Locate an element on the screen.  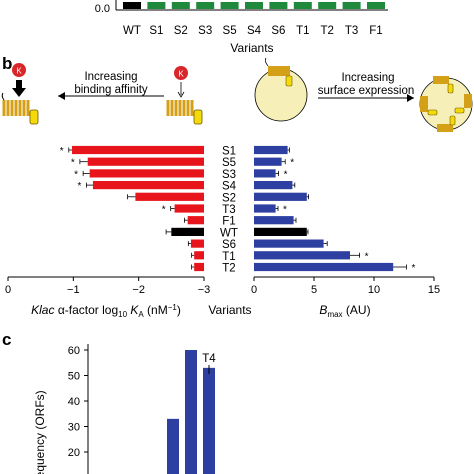
bmax-bar-s1 is located at coordinates (271, 150).